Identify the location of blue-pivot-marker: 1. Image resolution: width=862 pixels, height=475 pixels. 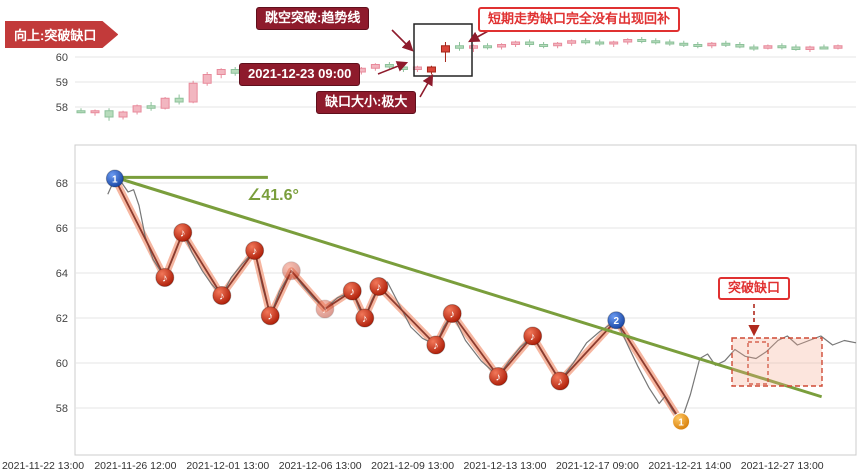
(114, 178).